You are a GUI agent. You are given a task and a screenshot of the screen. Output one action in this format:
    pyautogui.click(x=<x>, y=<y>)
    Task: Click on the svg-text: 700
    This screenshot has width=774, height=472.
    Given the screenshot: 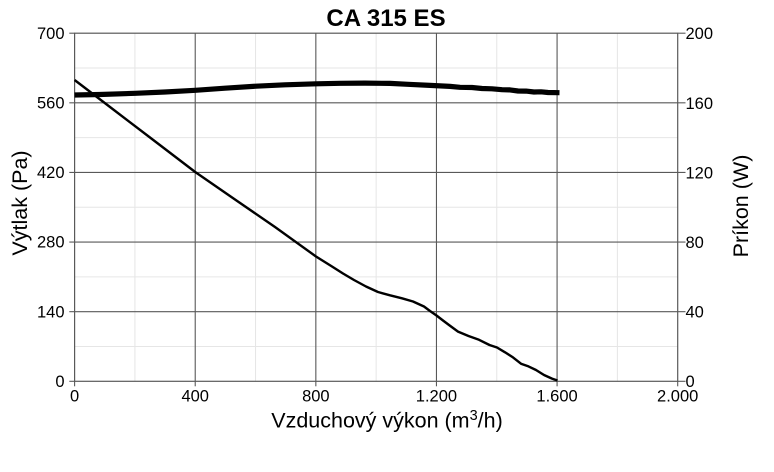 What is the action you would take?
    pyautogui.click(x=51, y=34)
    